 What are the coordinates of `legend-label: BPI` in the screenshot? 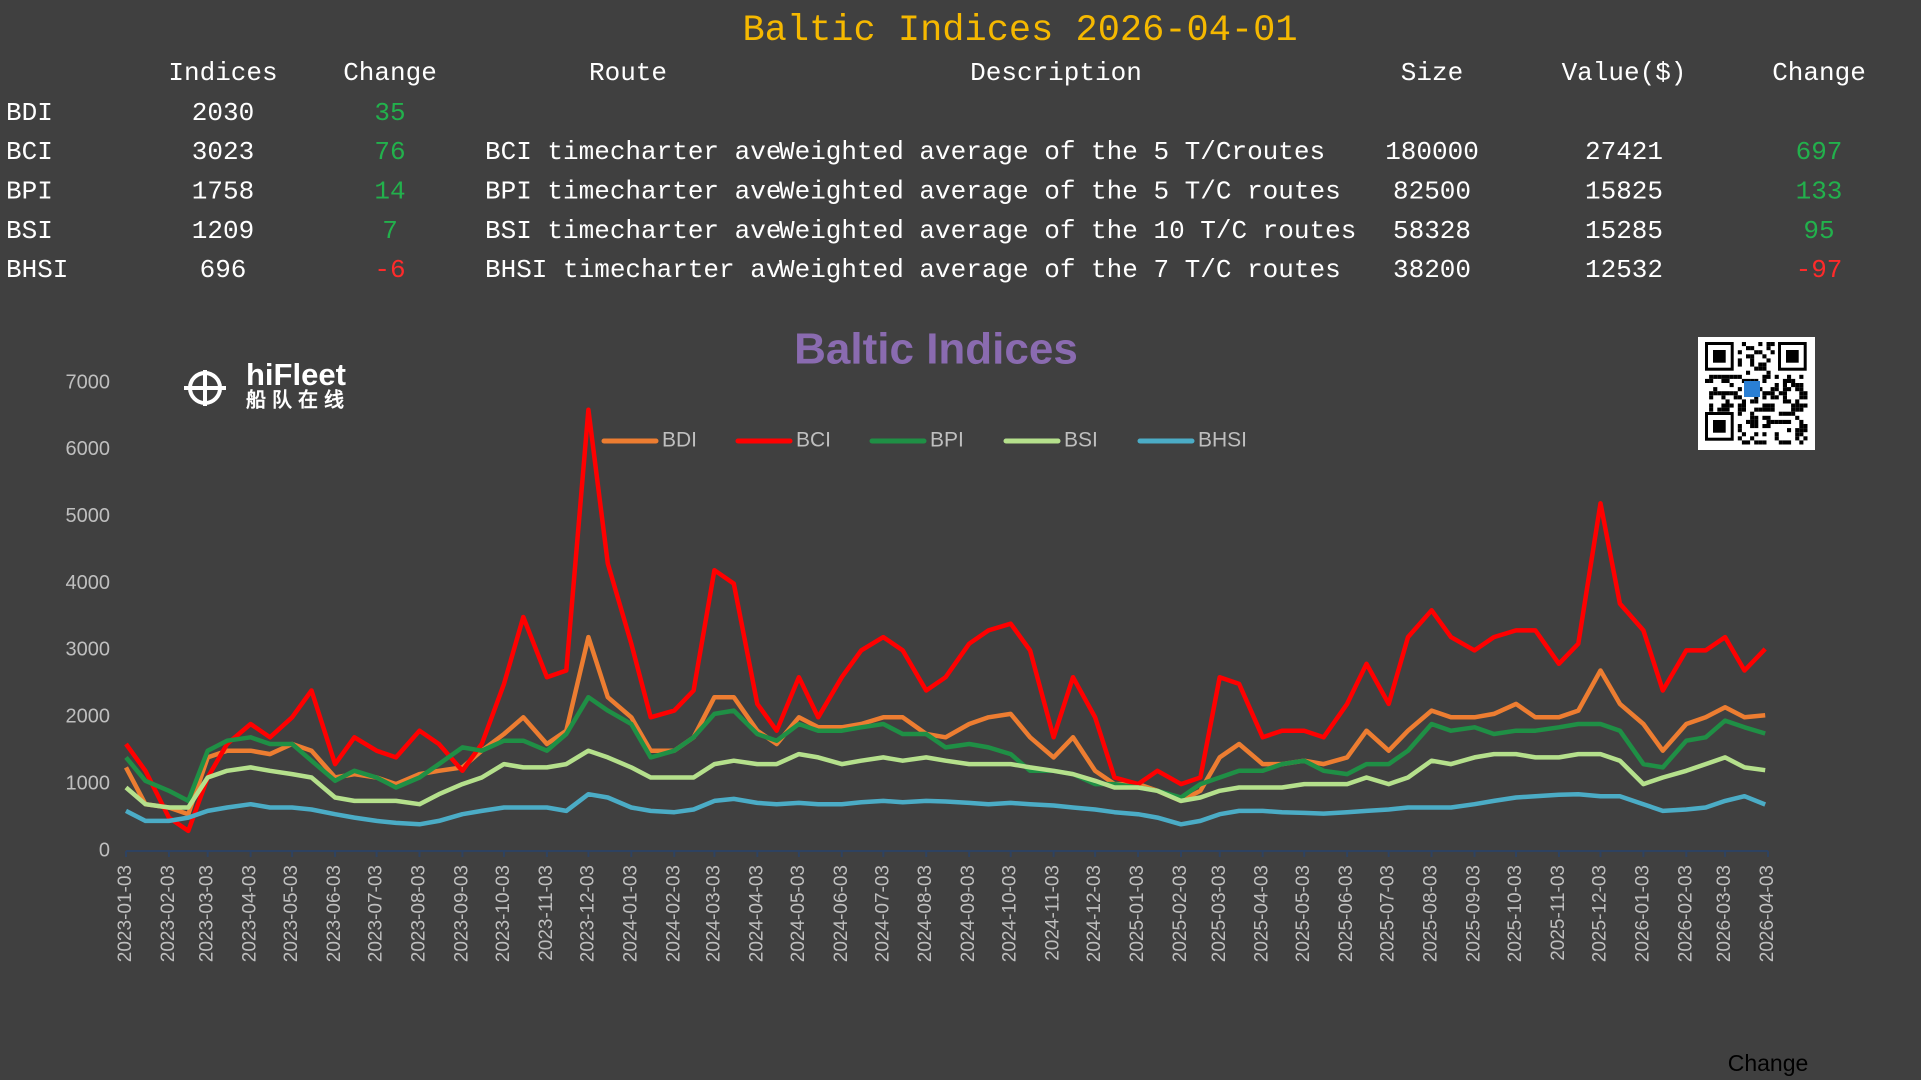 It's located at (947, 440).